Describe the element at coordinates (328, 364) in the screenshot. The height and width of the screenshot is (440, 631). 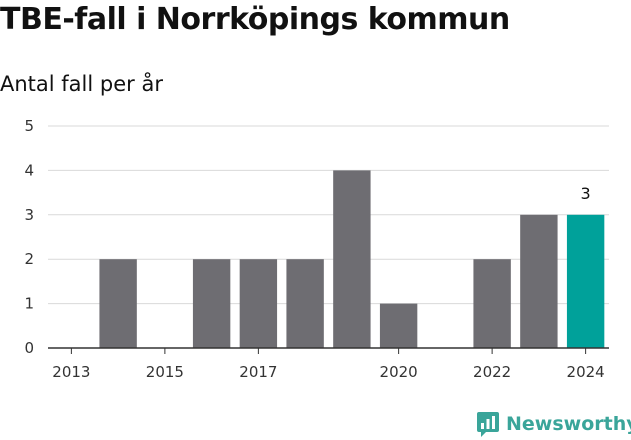
I see `x-tick-labels: 2013 2015 2017 2020 2022 2024` at that location.